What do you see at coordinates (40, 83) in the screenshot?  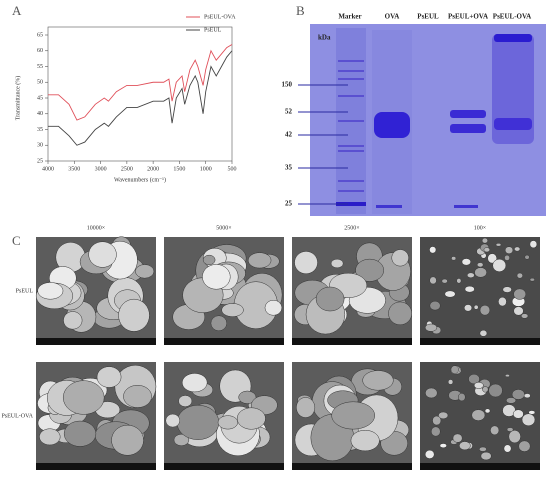 I see `y-tick-label: 50` at bounding box center [40, 83].